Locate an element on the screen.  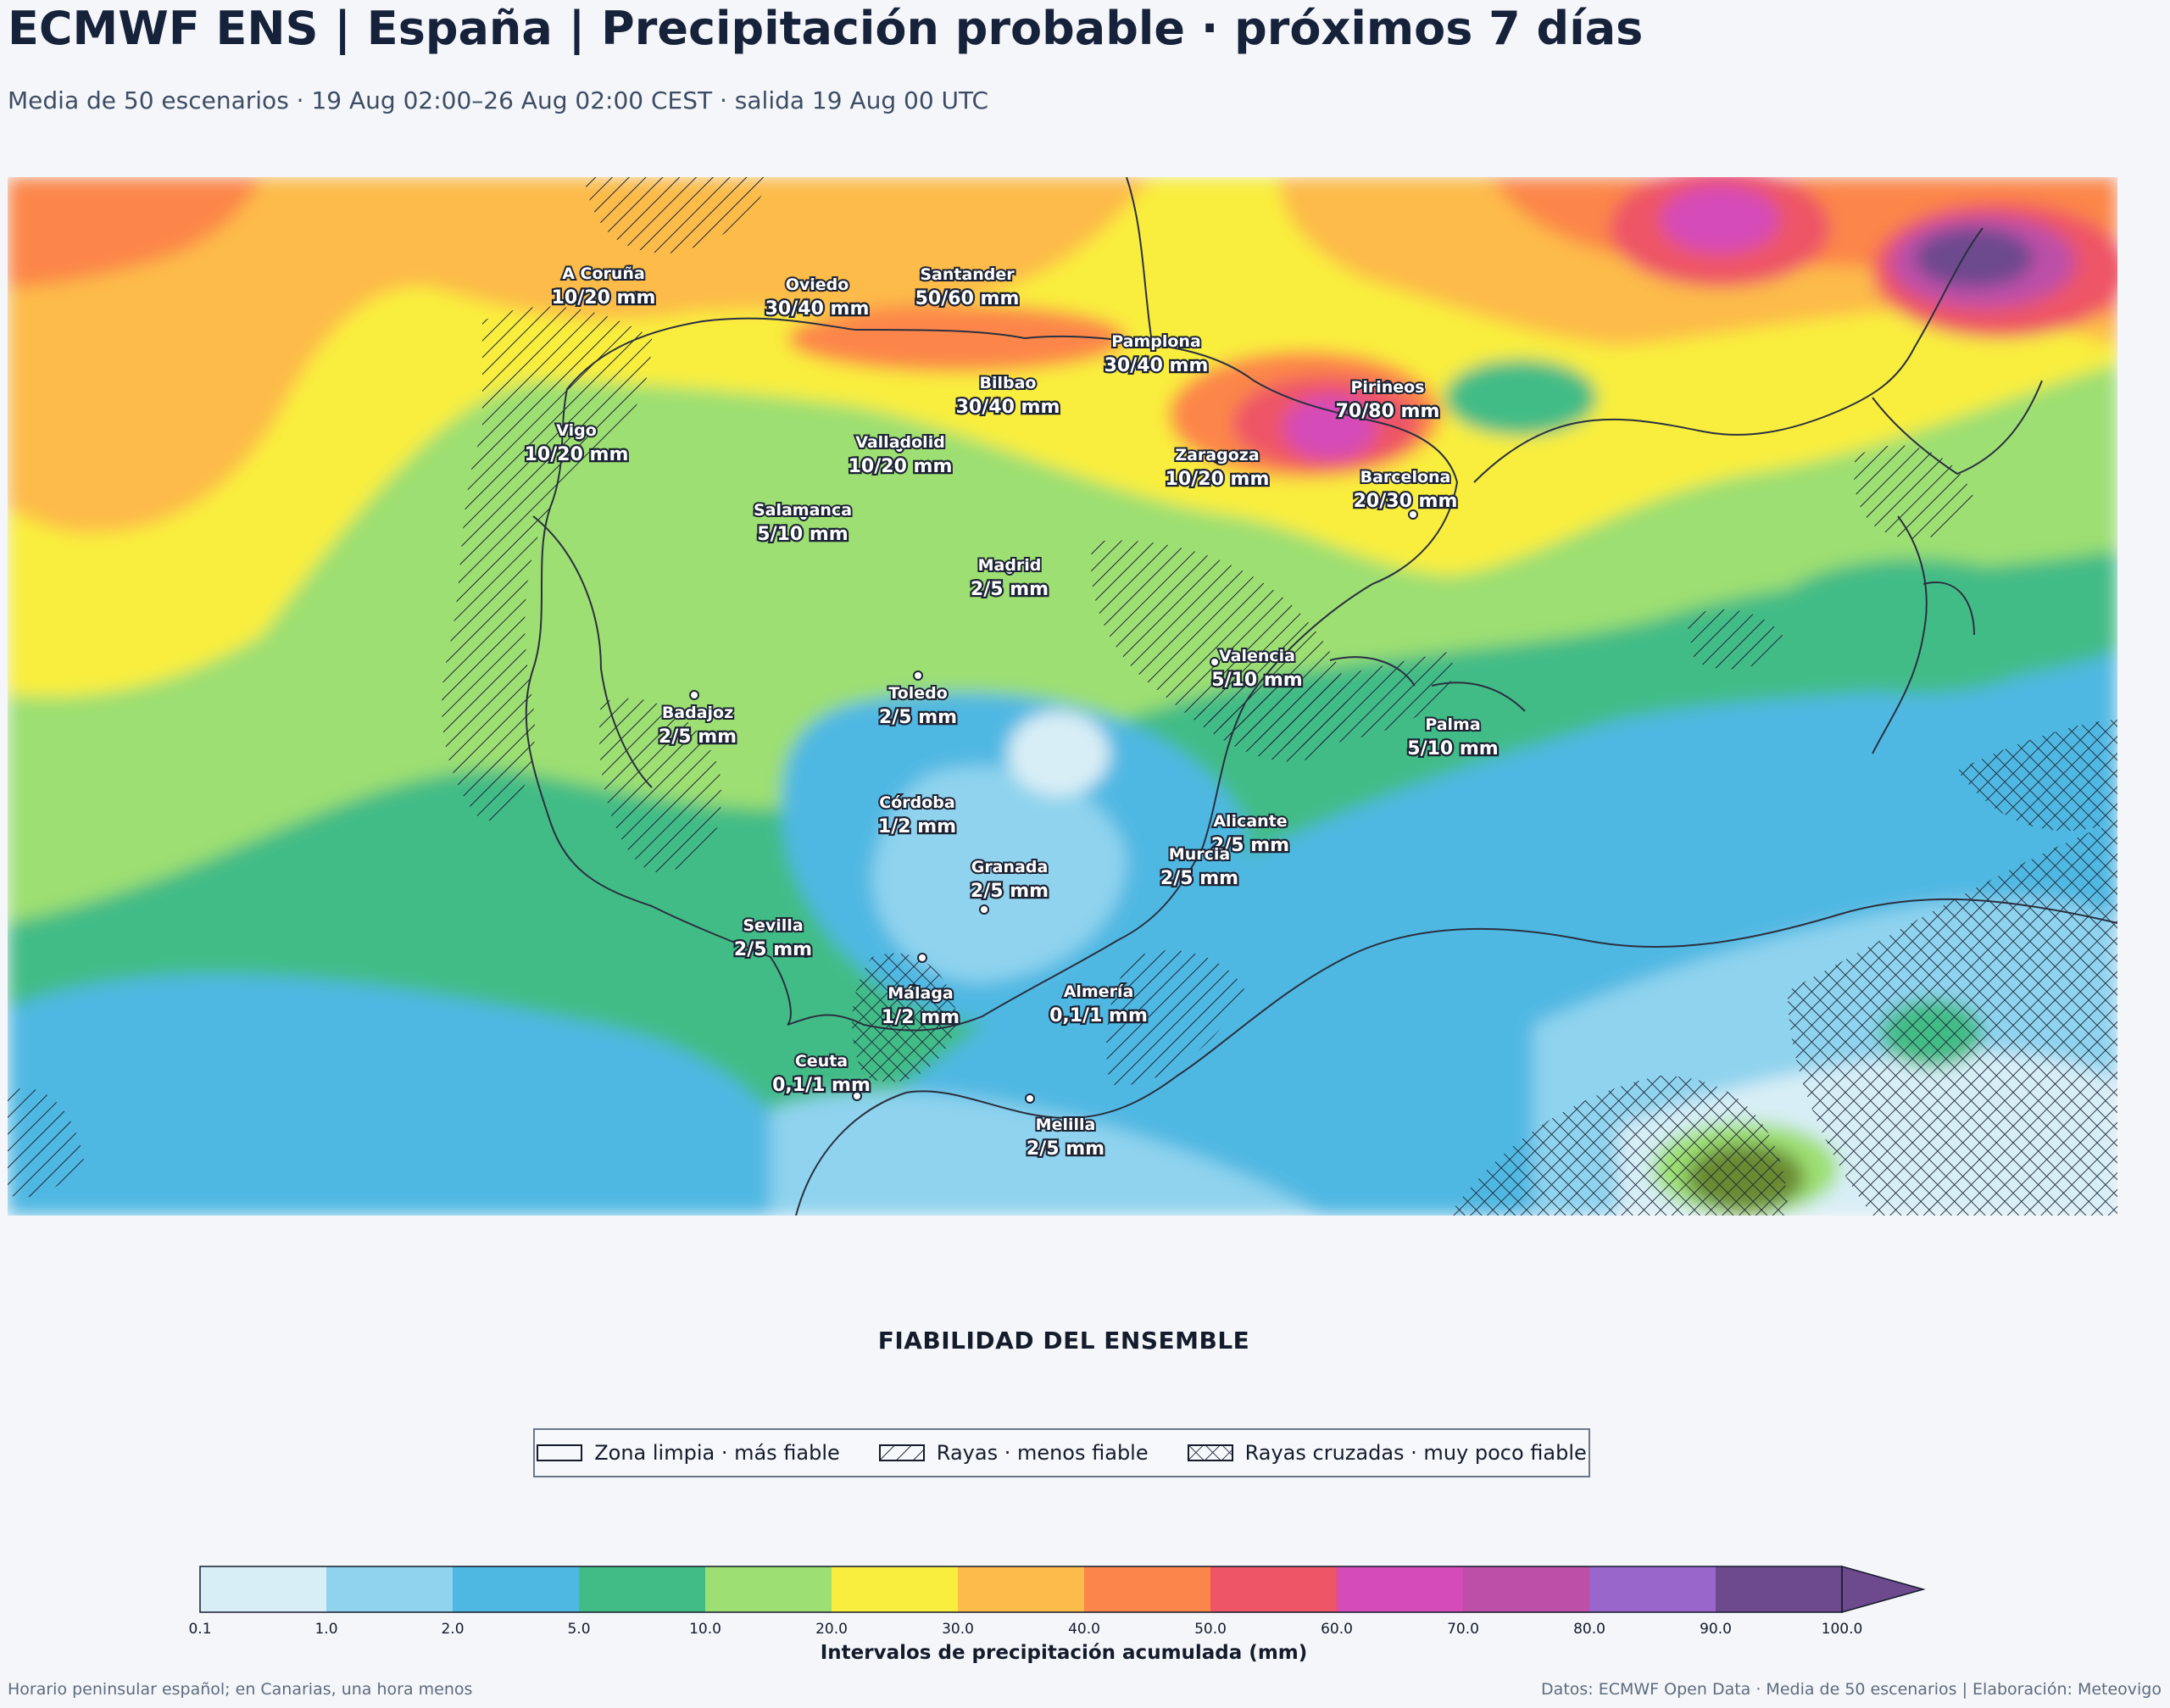
legend-item-crosshatch: Rayas cruzadas · muy poco fiable is located at coordinates (1387, 1453).